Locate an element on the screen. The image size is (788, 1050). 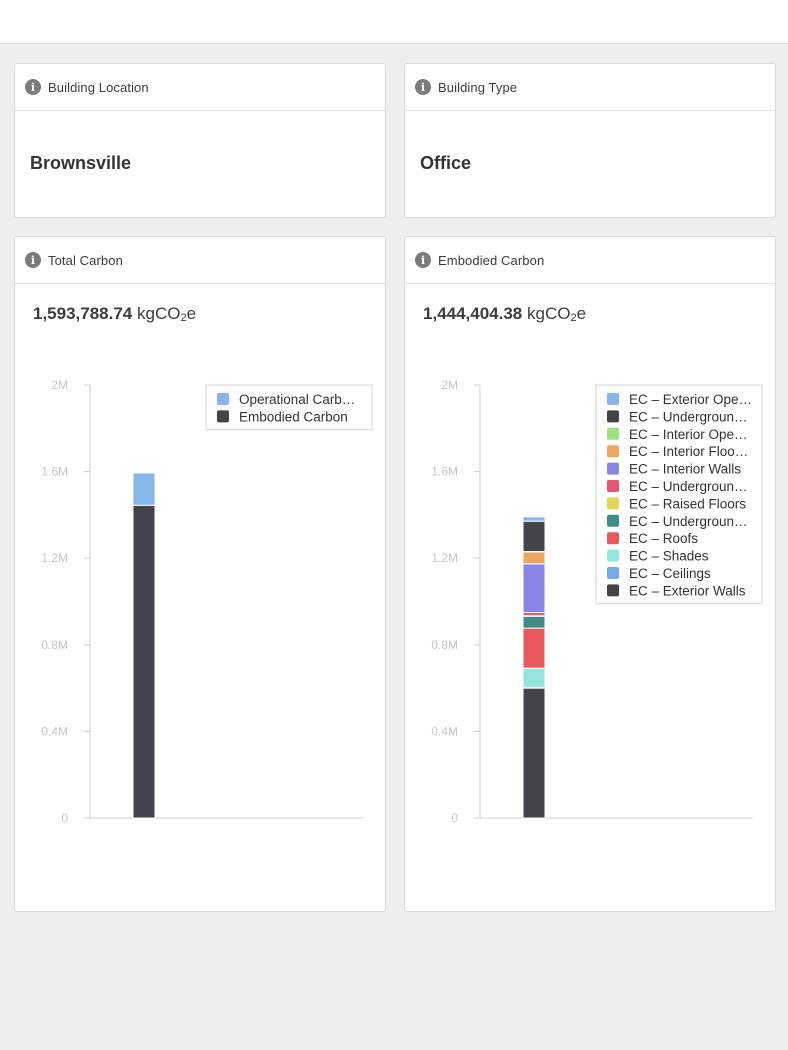
card-title: Building Type is located at coordinates (478, 87).